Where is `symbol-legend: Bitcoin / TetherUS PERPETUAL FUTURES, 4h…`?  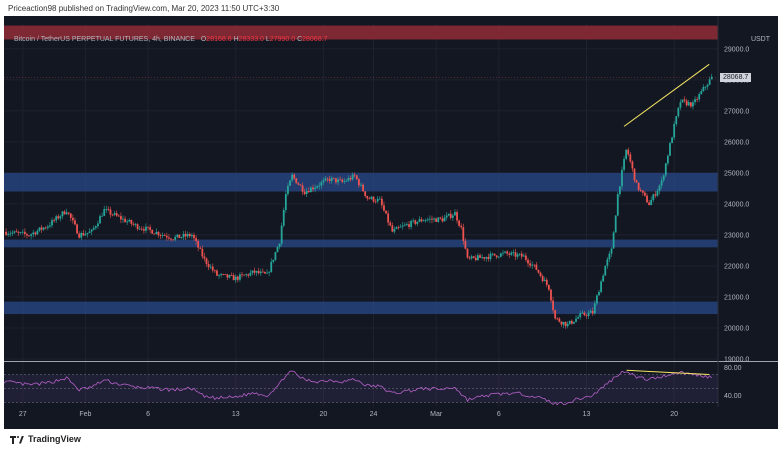
symbol-legend: Bitcoin / TetherUS PERPETUAL FUTURES, 4h… is located at coordinates (170, 39).